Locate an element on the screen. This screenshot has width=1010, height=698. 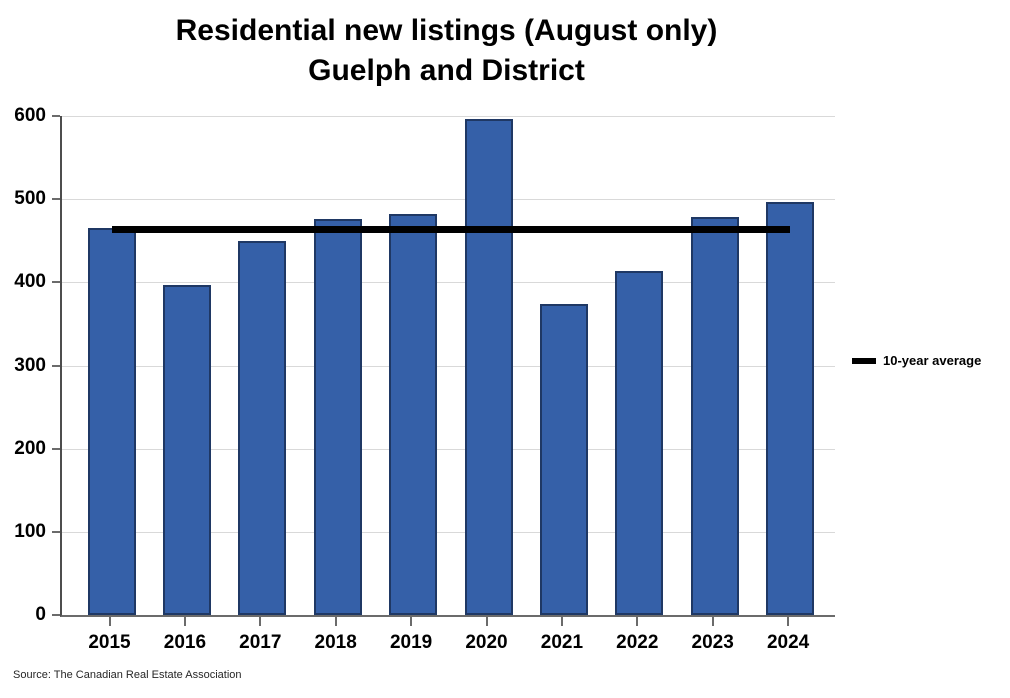
x-tick-mark-2018 is located at coordinates (335, 621).